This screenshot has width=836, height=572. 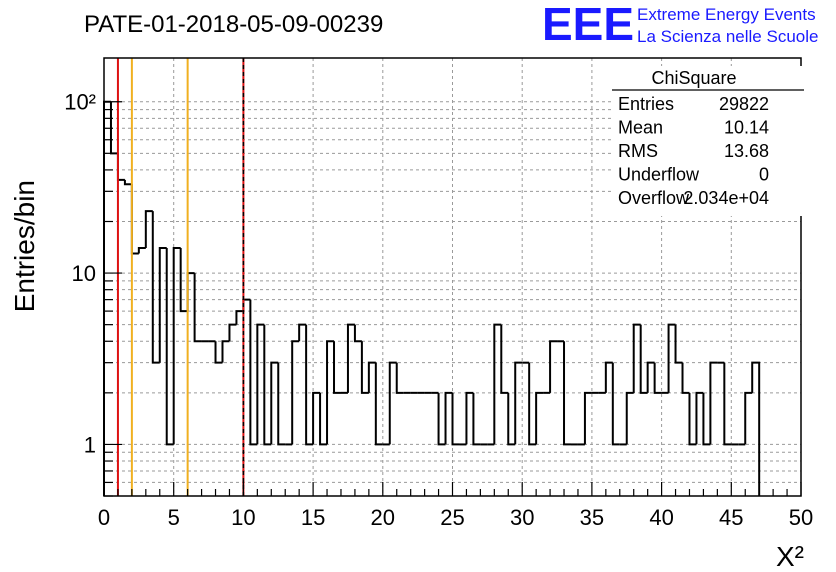 I want to click on x-axis: 0 5 10 15 20 25 30 35 40 45 50, so click(x=455, y=506).